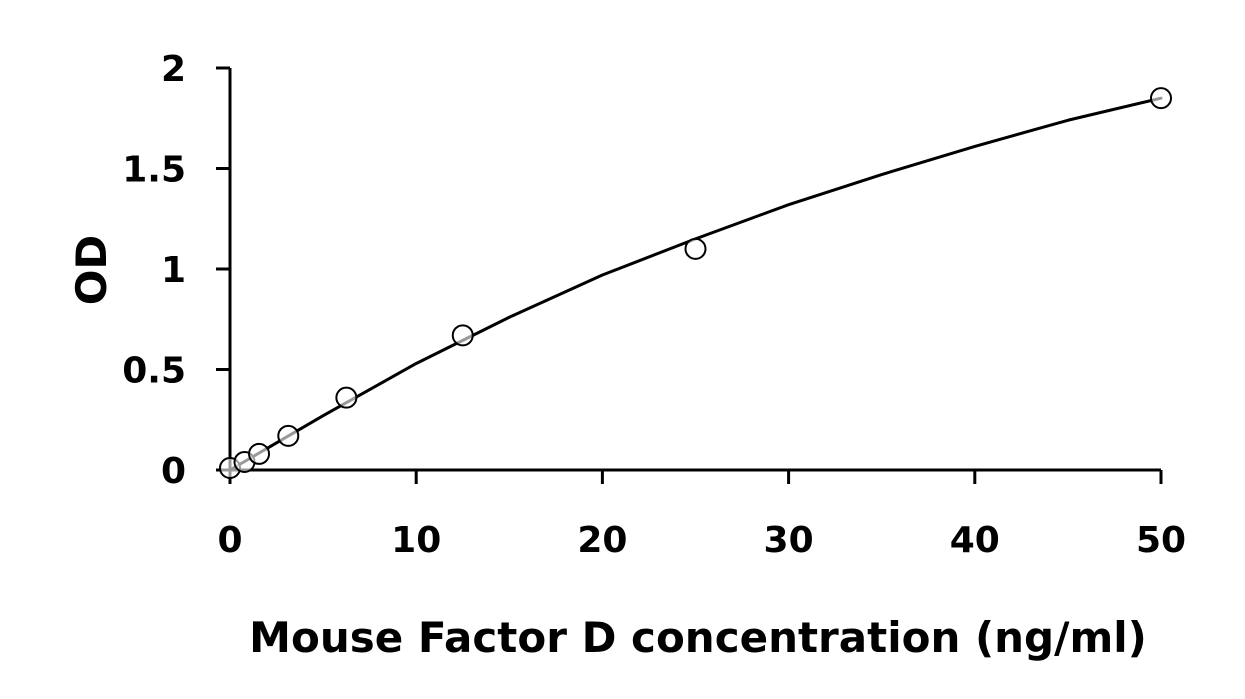 Image resolution: width=1245 pixels, height=699 pixels. I want to click on x-tick-label: 10, so click(416, 540).